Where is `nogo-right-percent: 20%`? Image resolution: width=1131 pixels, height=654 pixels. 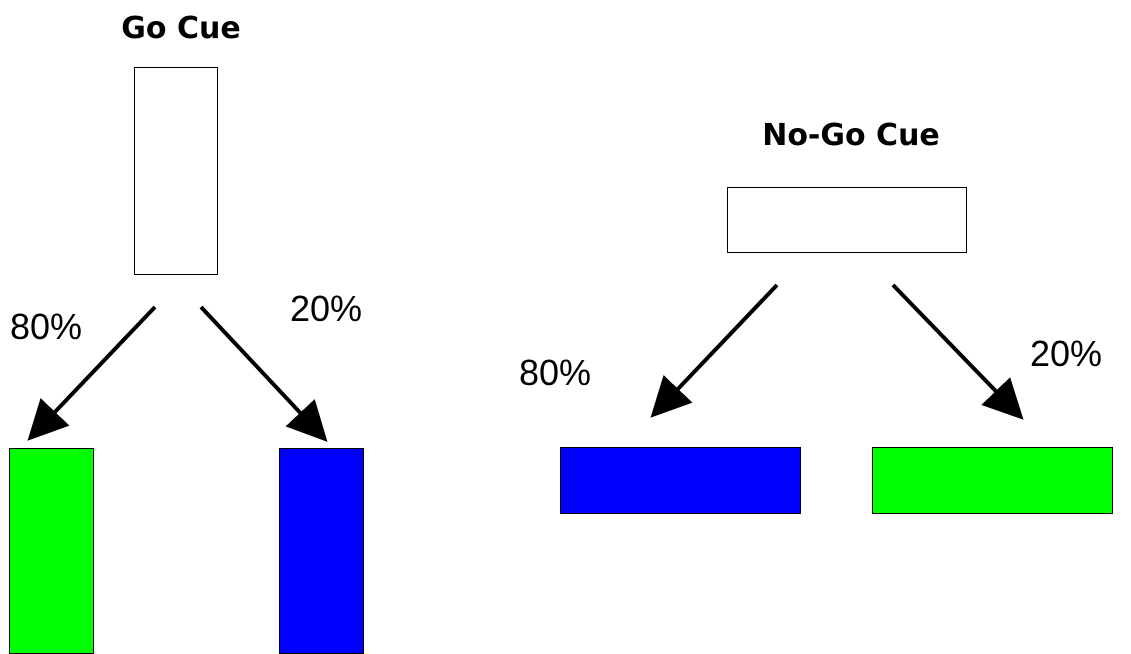 nogo-right-percent: 20% is located at coordinates (1066, 353).